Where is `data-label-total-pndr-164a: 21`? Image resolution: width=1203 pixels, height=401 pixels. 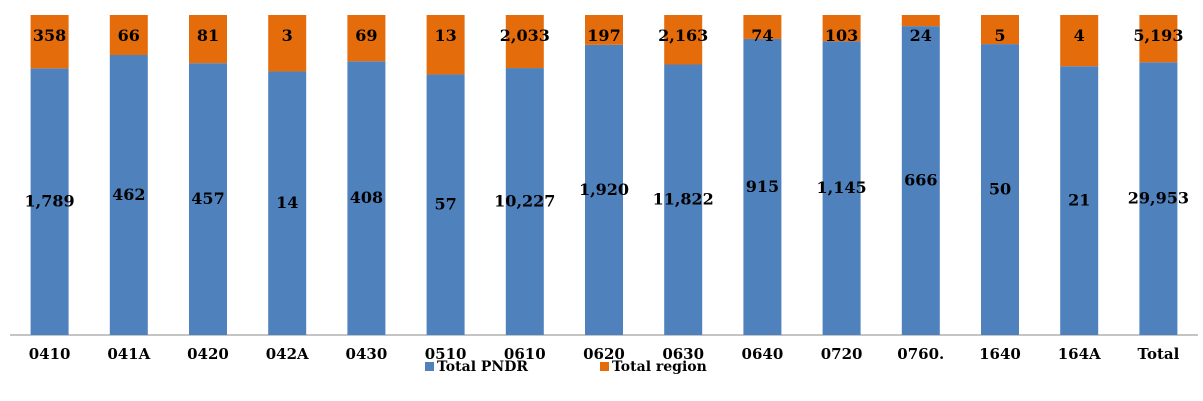 data-label-total-pndr-164a: 21 is located at coordinates (1079, 200).